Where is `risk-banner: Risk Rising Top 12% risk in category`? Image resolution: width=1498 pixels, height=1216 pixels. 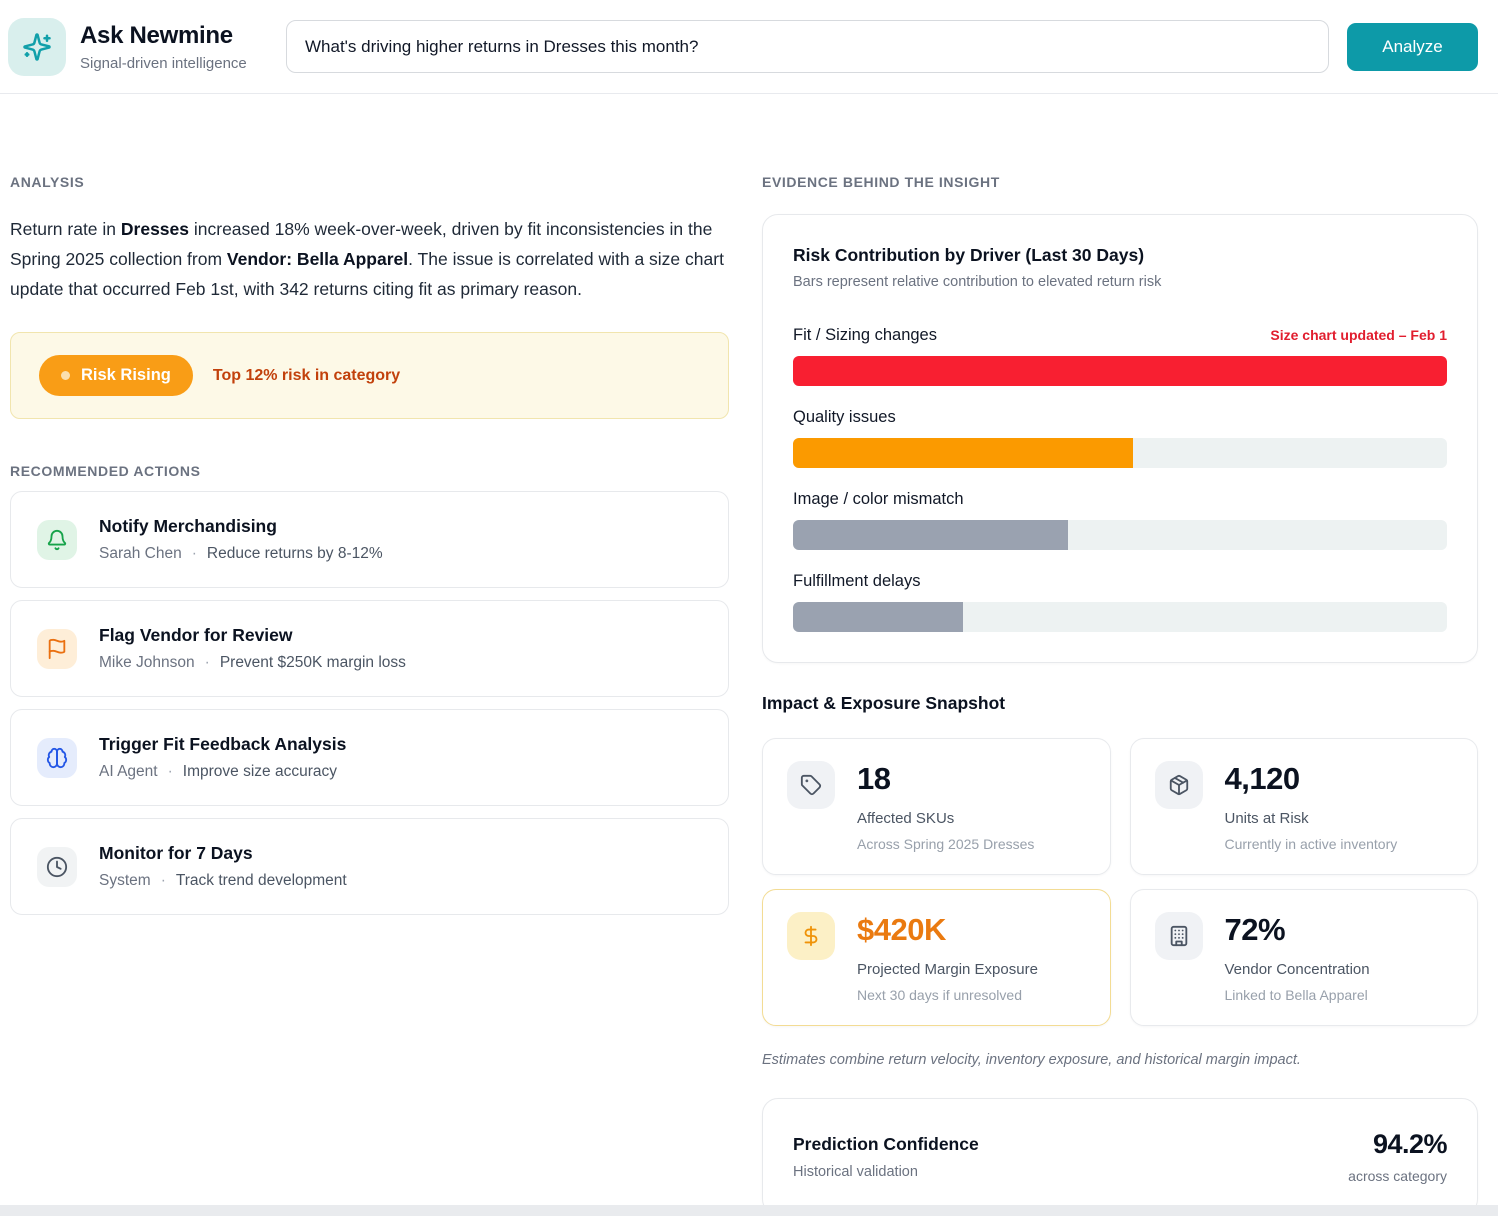 risk-banner: Risk Rising Top 12% risk in category is located at coordinates (369, 375).